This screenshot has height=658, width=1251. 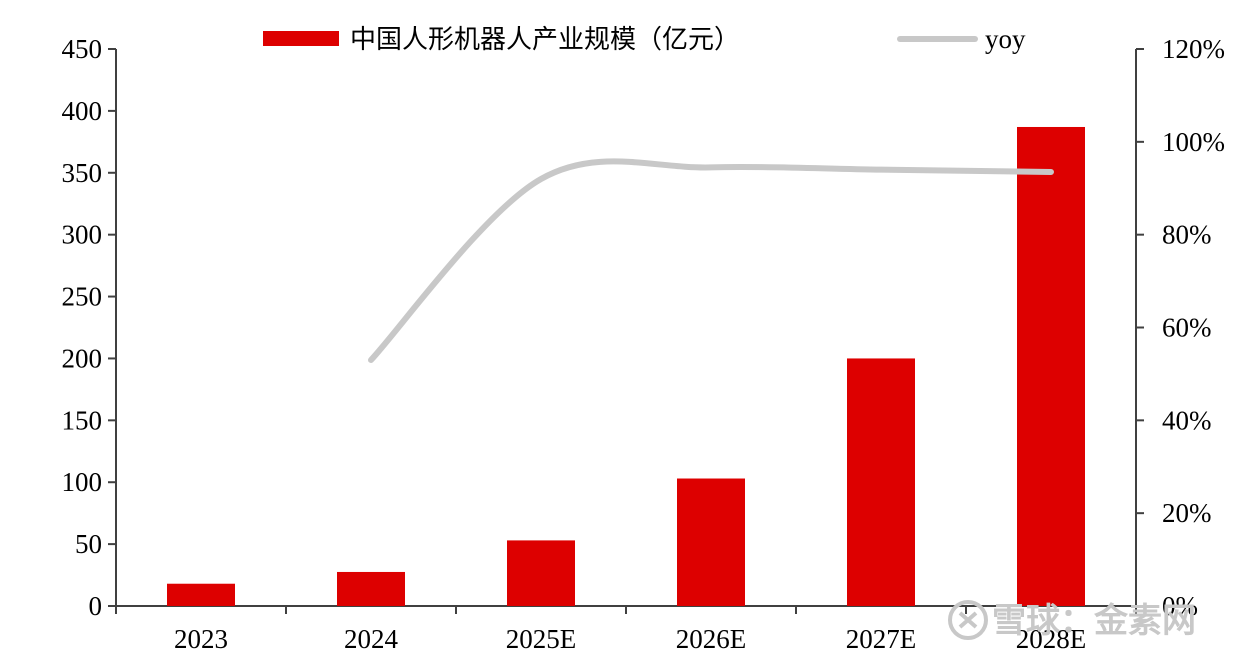 What do you see at coordinates (82, 173) in the screenshot?
I see `y-tick-label: 350` at bounding box center [82, 173].